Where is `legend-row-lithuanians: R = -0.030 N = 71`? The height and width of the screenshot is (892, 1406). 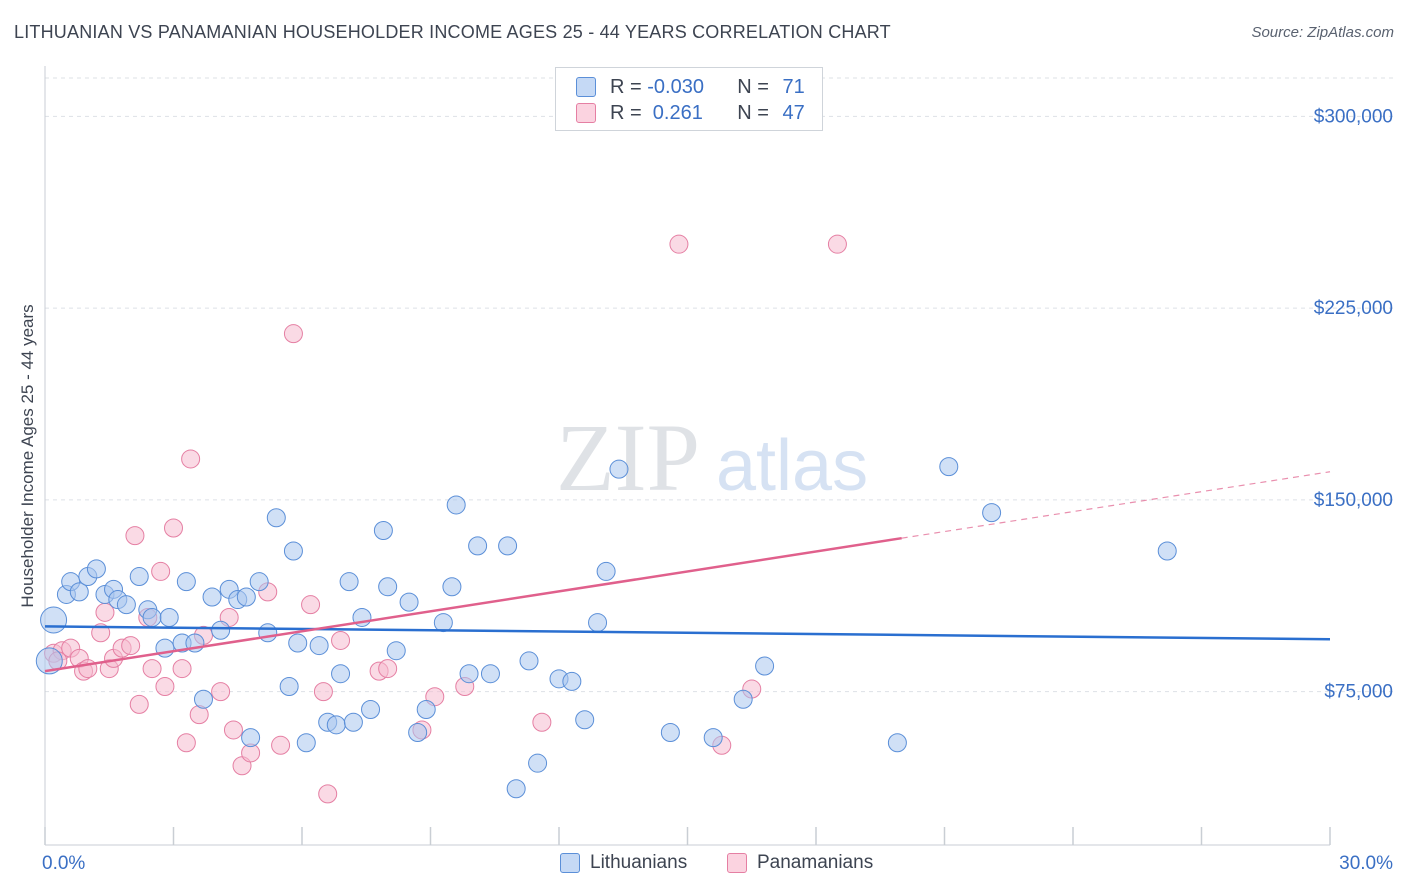 legend-row-lithuanians: R = -0.030 N = 71 is located at coordinates (690, 87).